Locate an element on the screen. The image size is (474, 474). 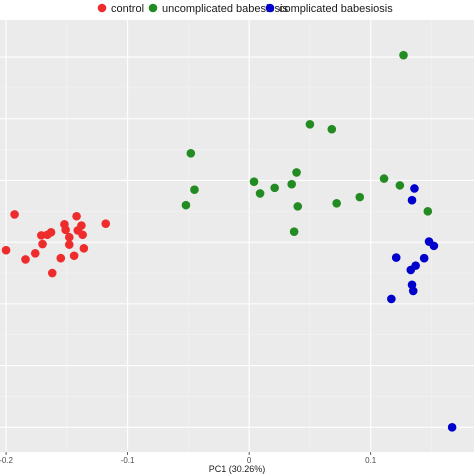
legend-key-control is located at coordinates (102, 8).